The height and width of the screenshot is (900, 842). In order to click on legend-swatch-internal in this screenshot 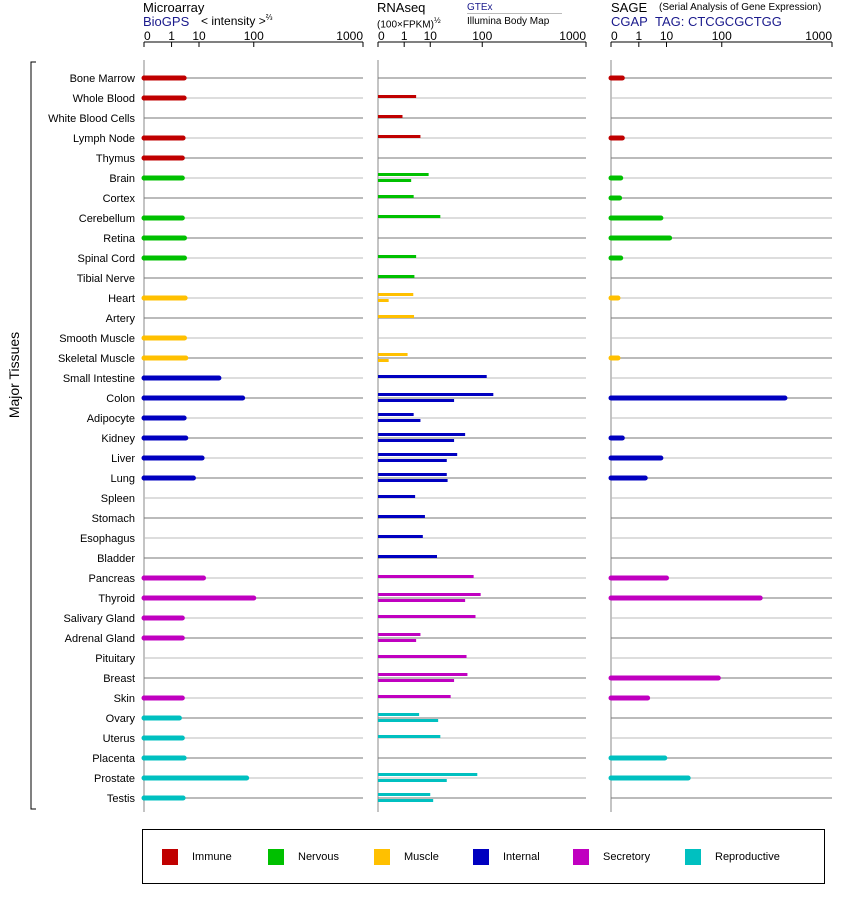, I will do `click(481, 857)`.